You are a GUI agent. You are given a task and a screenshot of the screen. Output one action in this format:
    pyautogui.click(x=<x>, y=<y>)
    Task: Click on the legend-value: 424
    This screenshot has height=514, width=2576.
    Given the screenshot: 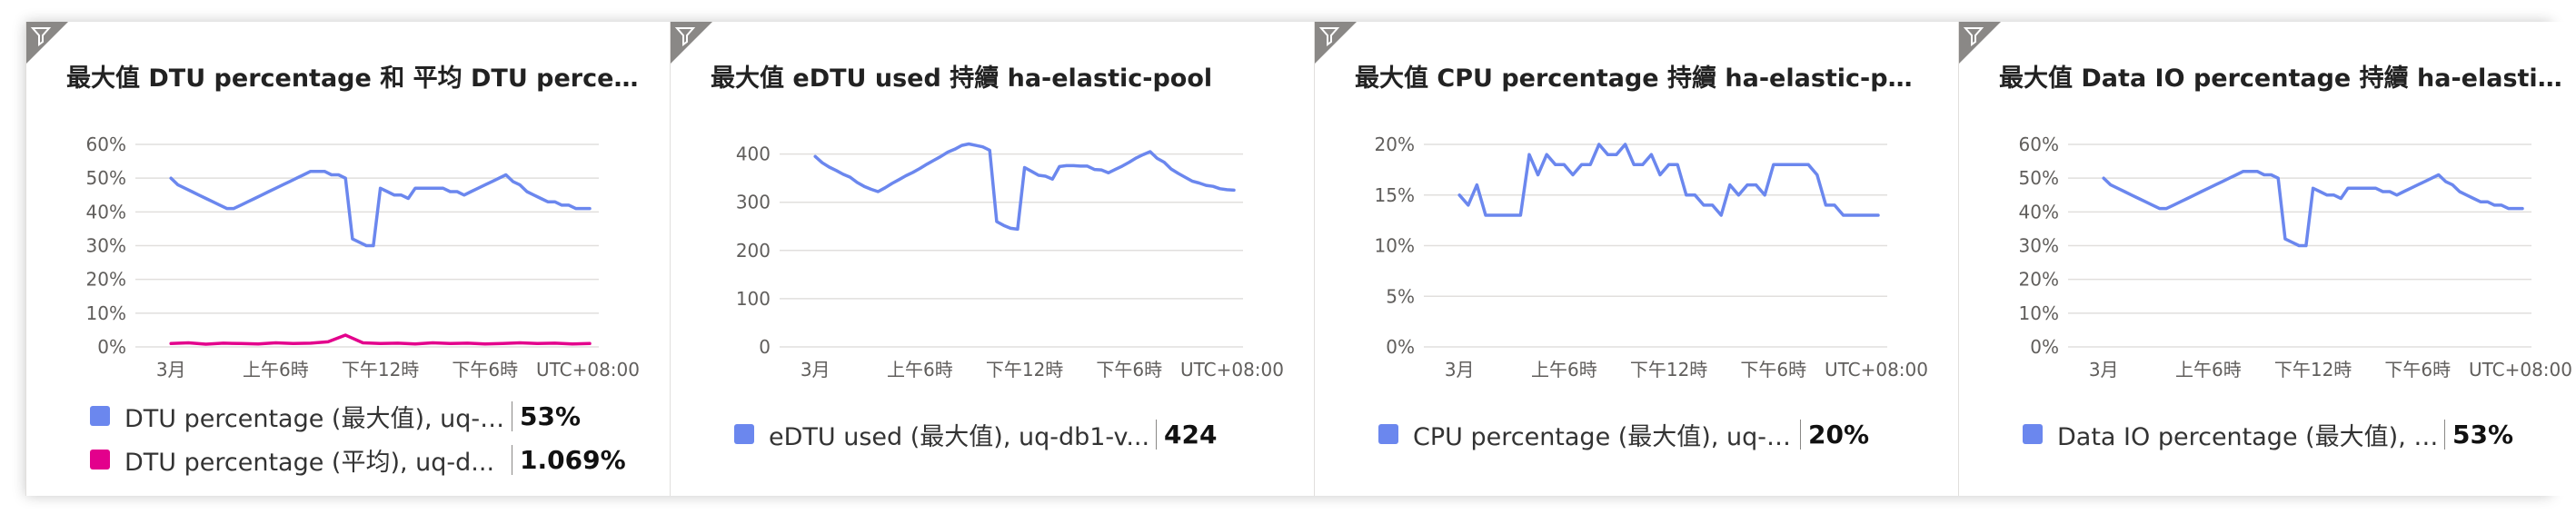 What is the action you would take?
    pyautogui.click(x=1186, y=434)
    